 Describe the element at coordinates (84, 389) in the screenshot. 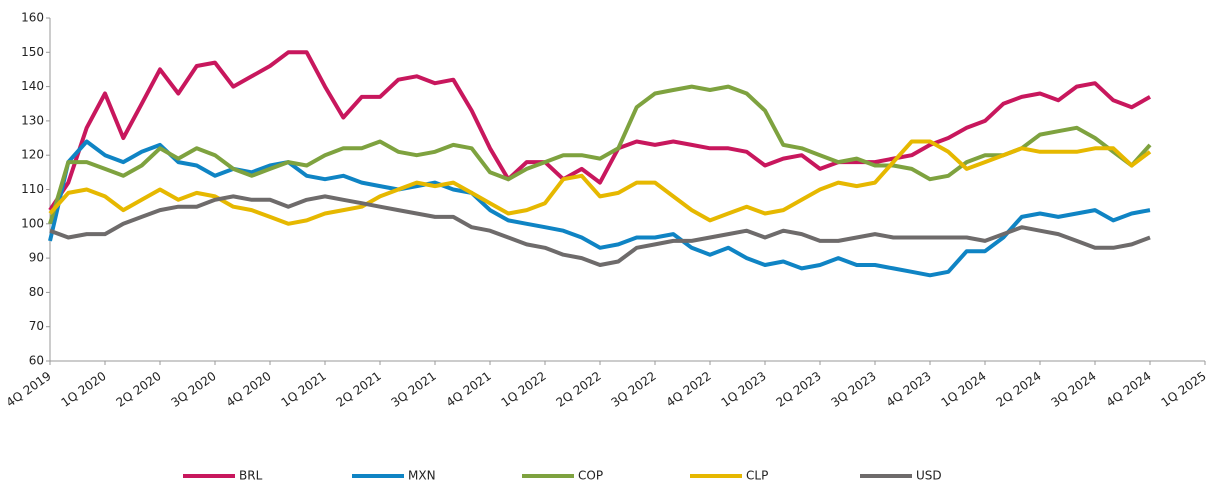

I see `x-tick-label: 1Q 2020` at that location.